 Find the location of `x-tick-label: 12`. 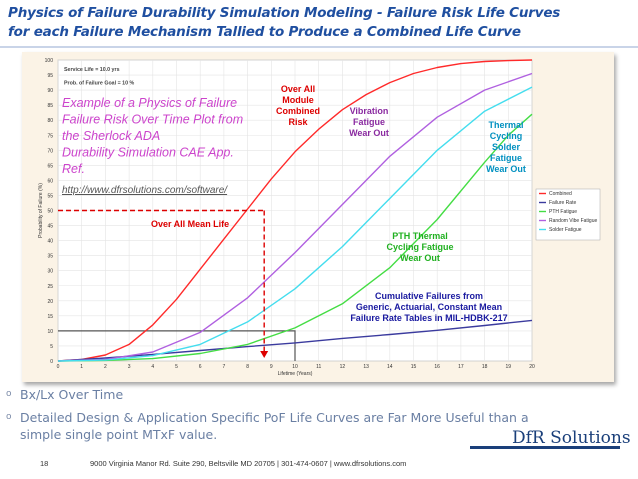

x-tick-label: 12 is located at coordinates (343, 367).